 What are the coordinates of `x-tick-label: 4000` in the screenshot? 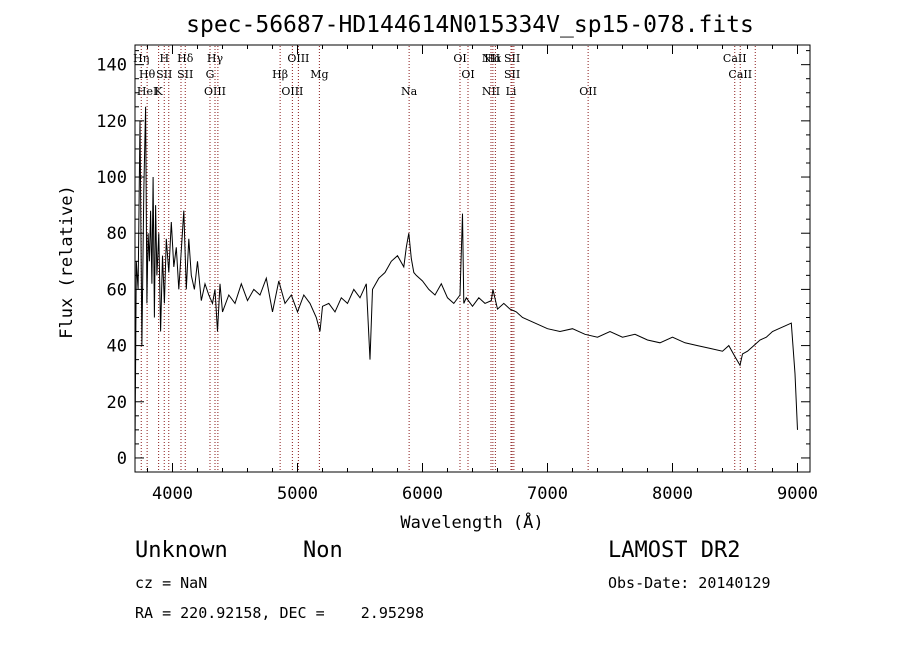 It's located at (172, 494).